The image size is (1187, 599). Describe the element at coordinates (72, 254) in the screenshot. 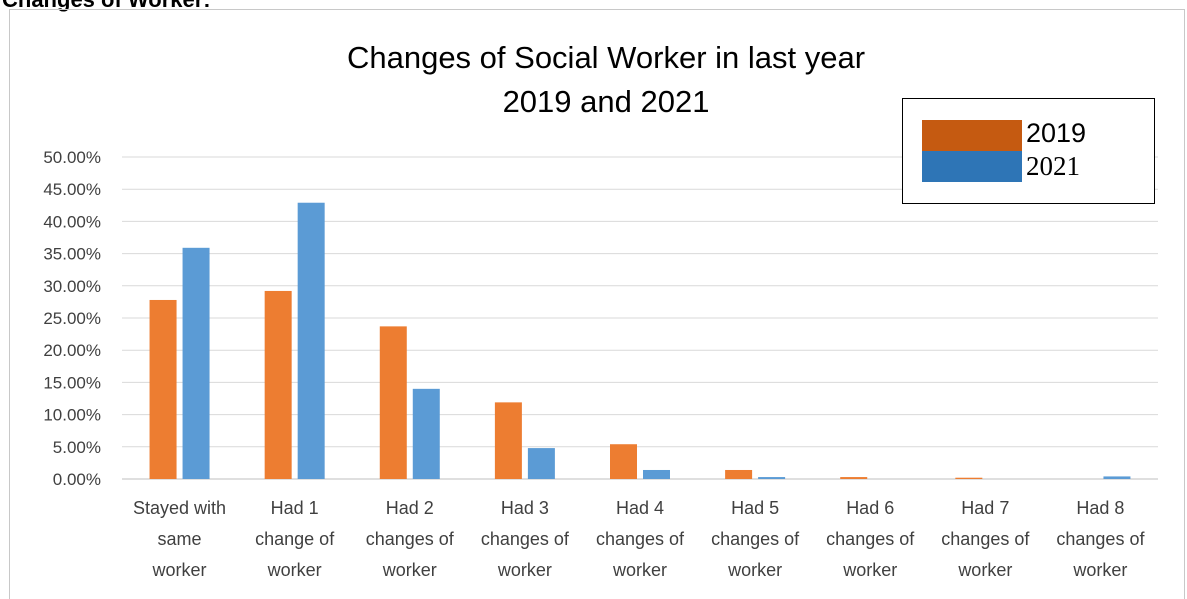

I see `y-tick-label: 35.00%` at that location.